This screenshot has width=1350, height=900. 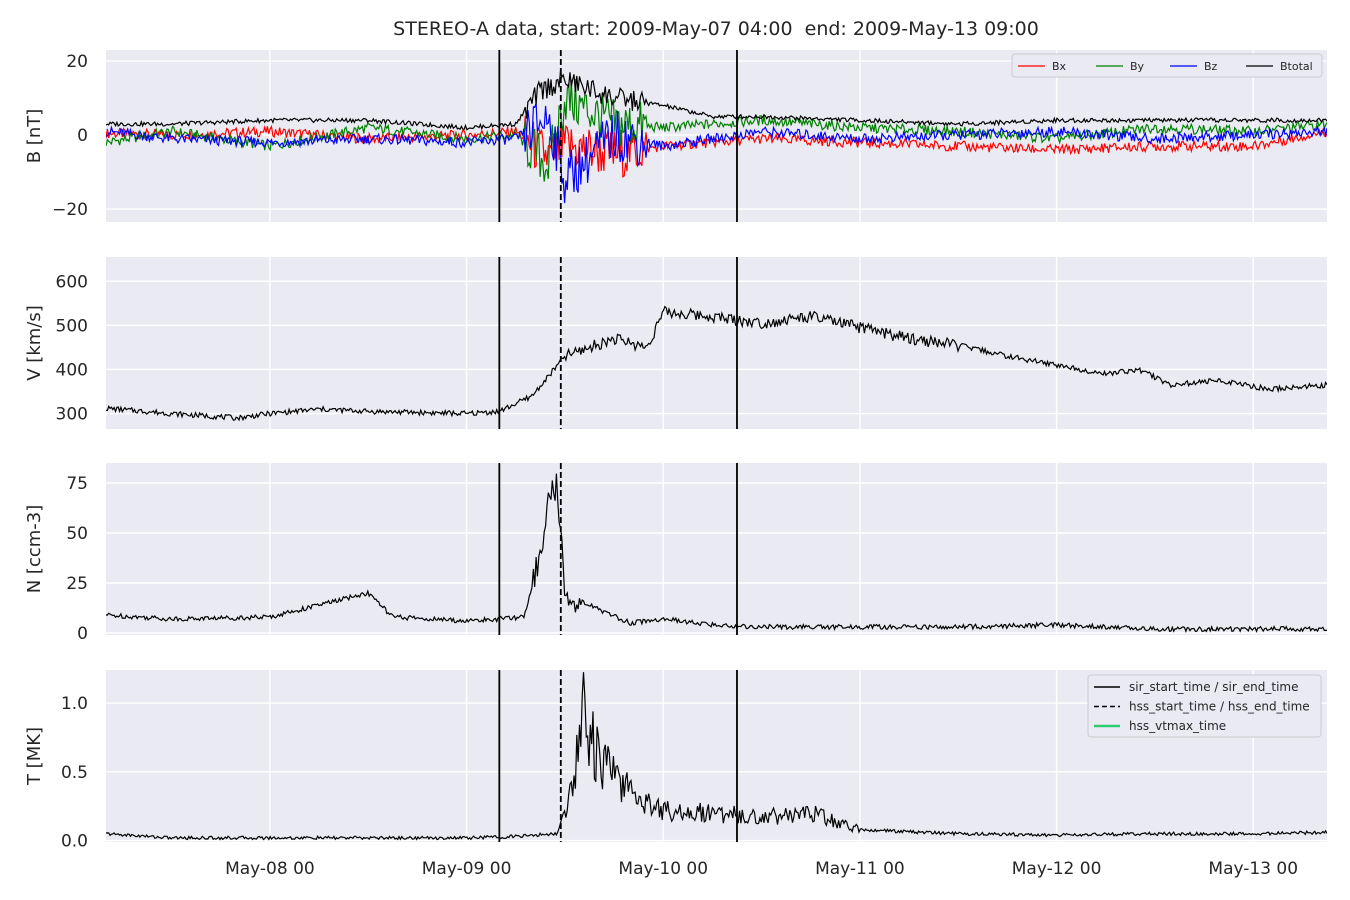 I want to click on y-axis-label: V [km/s], so click(x=34, y=342).